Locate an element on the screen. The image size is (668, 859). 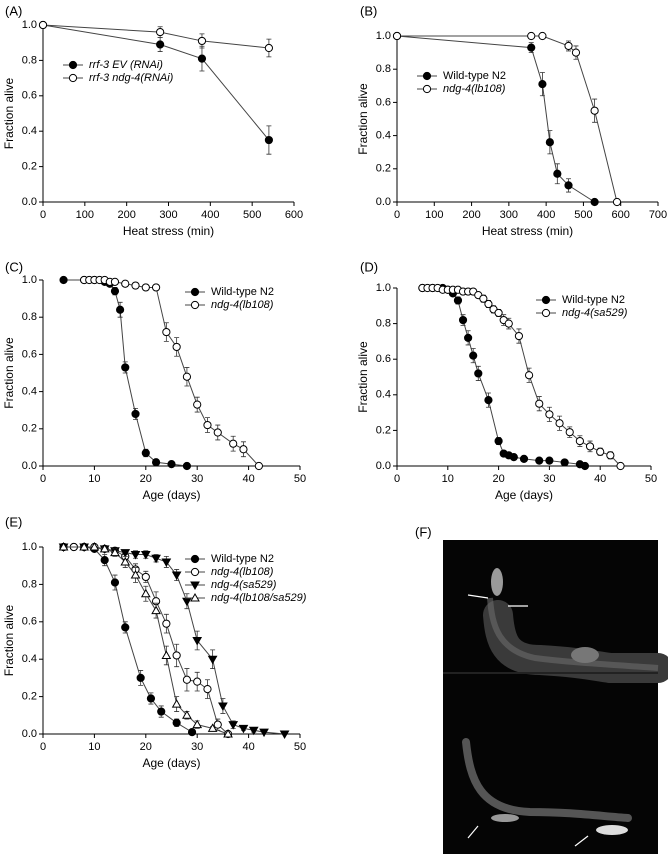
worm-outline is located at coordinates (573, 634).